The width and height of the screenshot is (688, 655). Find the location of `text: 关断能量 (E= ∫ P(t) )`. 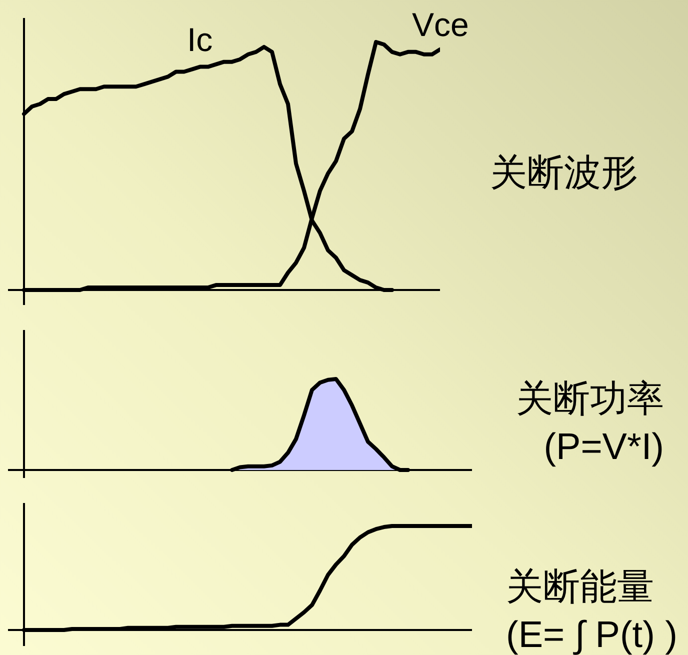

text: 关断能量 (E= ∫ P(t) ) is located at coordinates (592, 610).